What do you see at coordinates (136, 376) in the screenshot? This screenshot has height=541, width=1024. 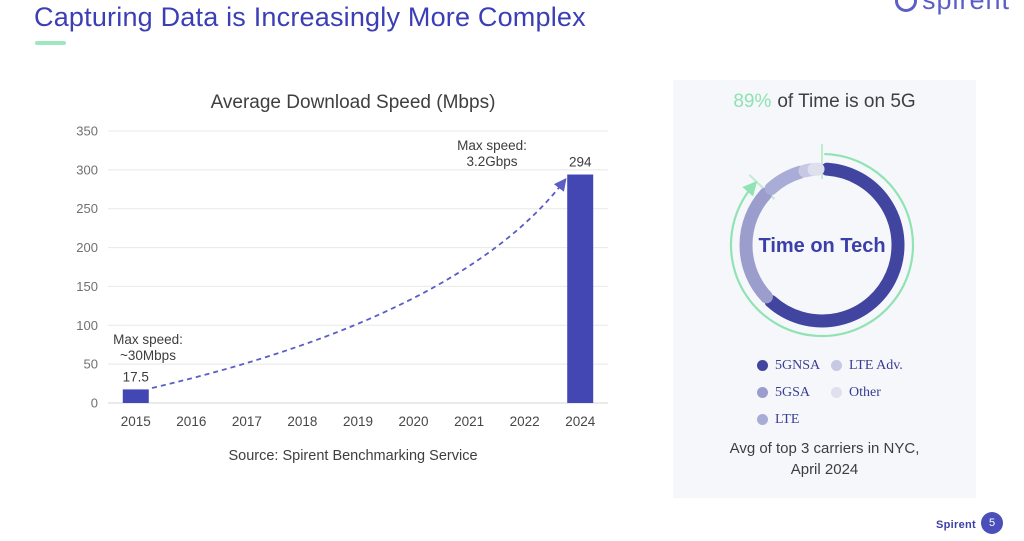 I see `bar-value-label: 17.5` at bounding box center [136, 376].